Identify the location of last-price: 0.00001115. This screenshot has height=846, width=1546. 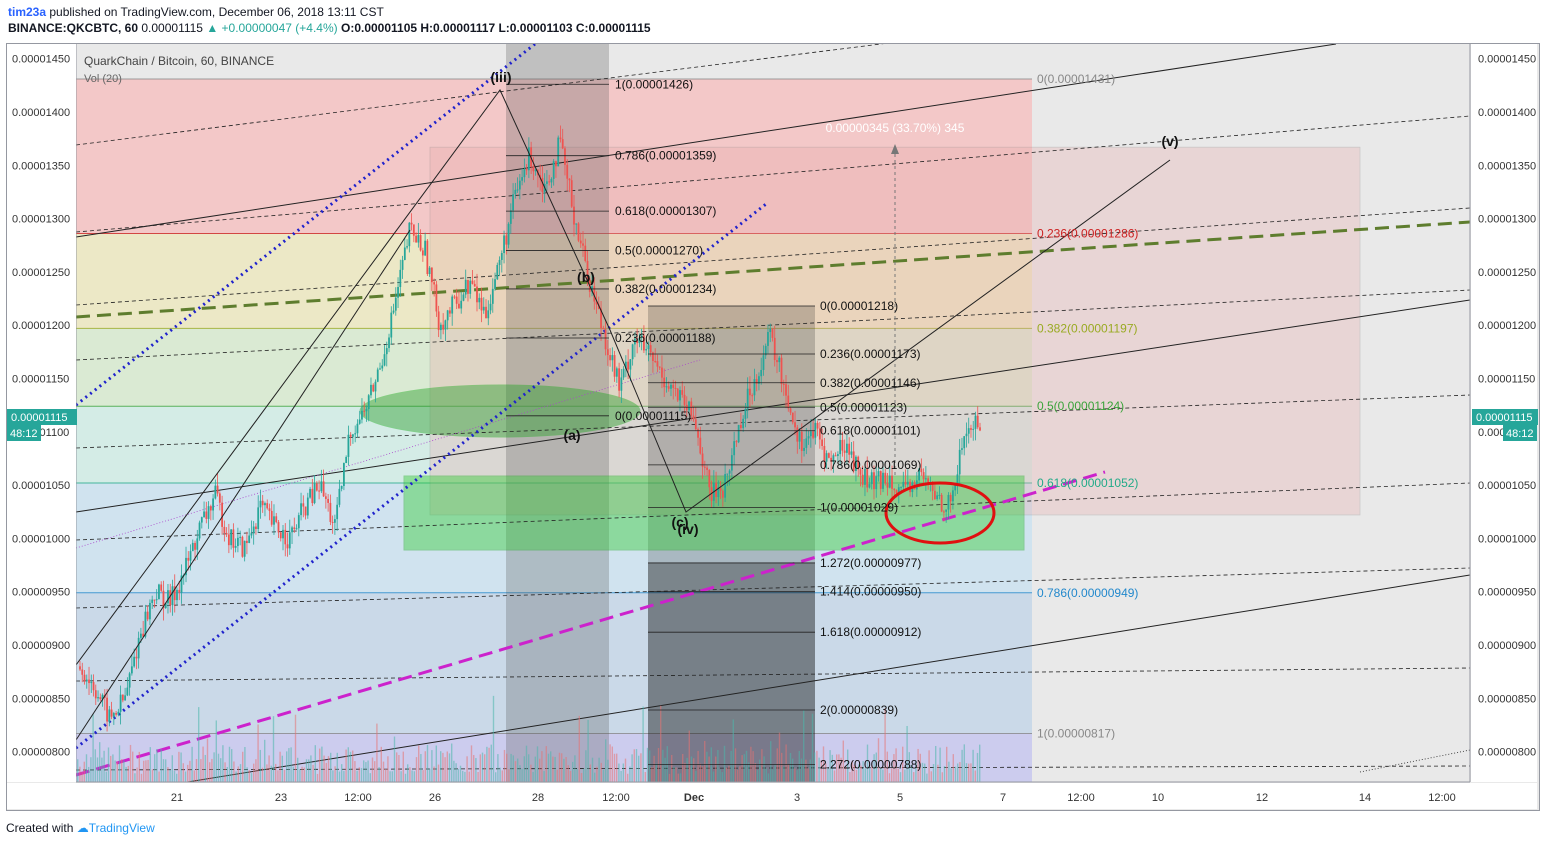
(172, 28).